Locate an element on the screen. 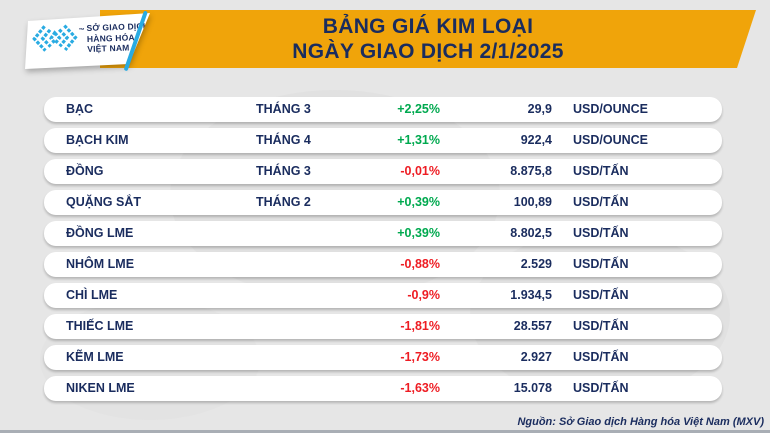 Image resolution: width=770 pixels, height=433 pixels. table-row: BẠC THÁNG 3 +2,25% 29,9 USD/OUNCE is located at coordinates (383, 109).